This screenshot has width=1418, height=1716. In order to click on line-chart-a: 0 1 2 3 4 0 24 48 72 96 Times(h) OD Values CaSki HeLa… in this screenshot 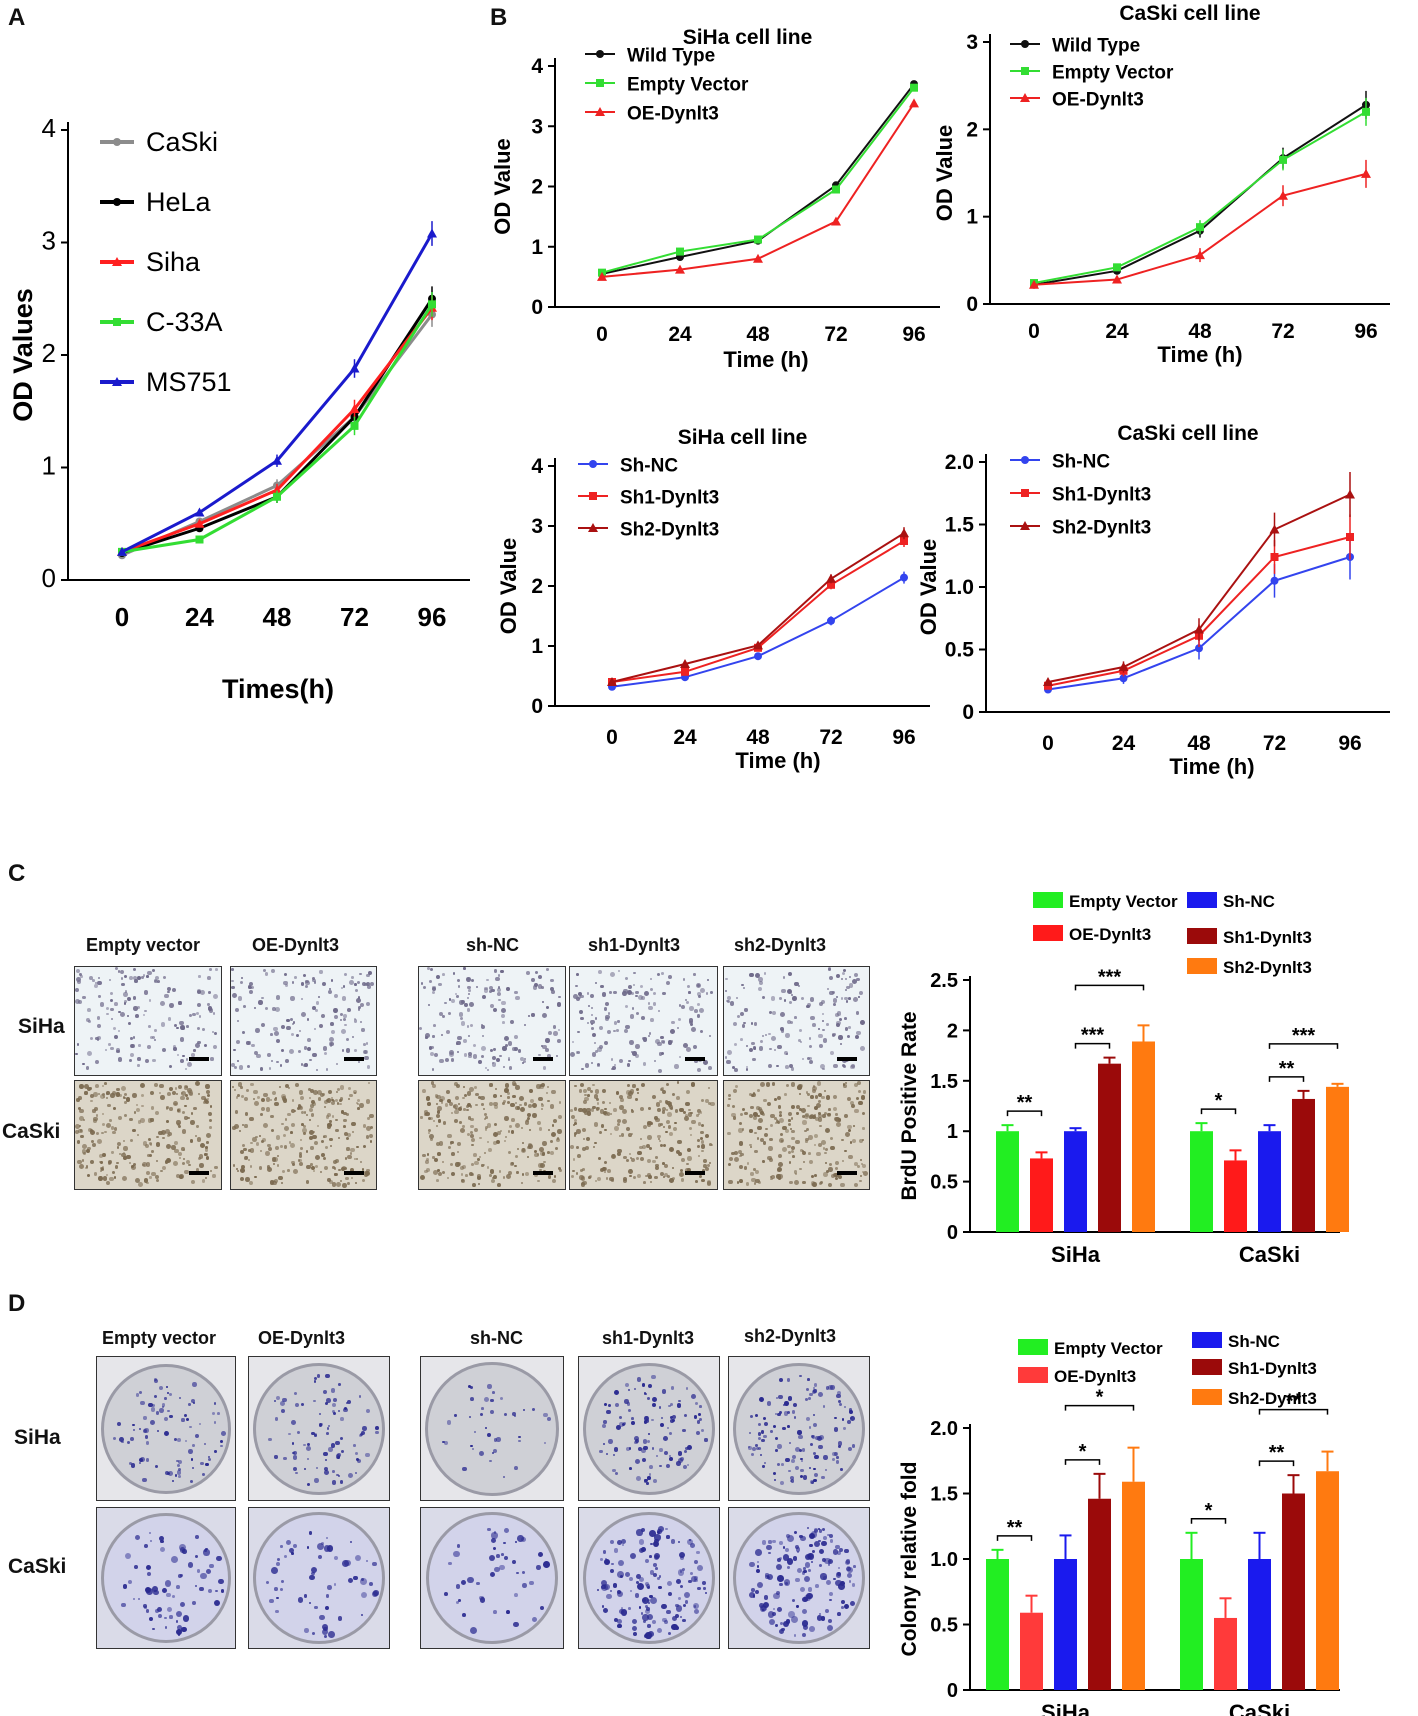, I will do `click(239, 408)`.